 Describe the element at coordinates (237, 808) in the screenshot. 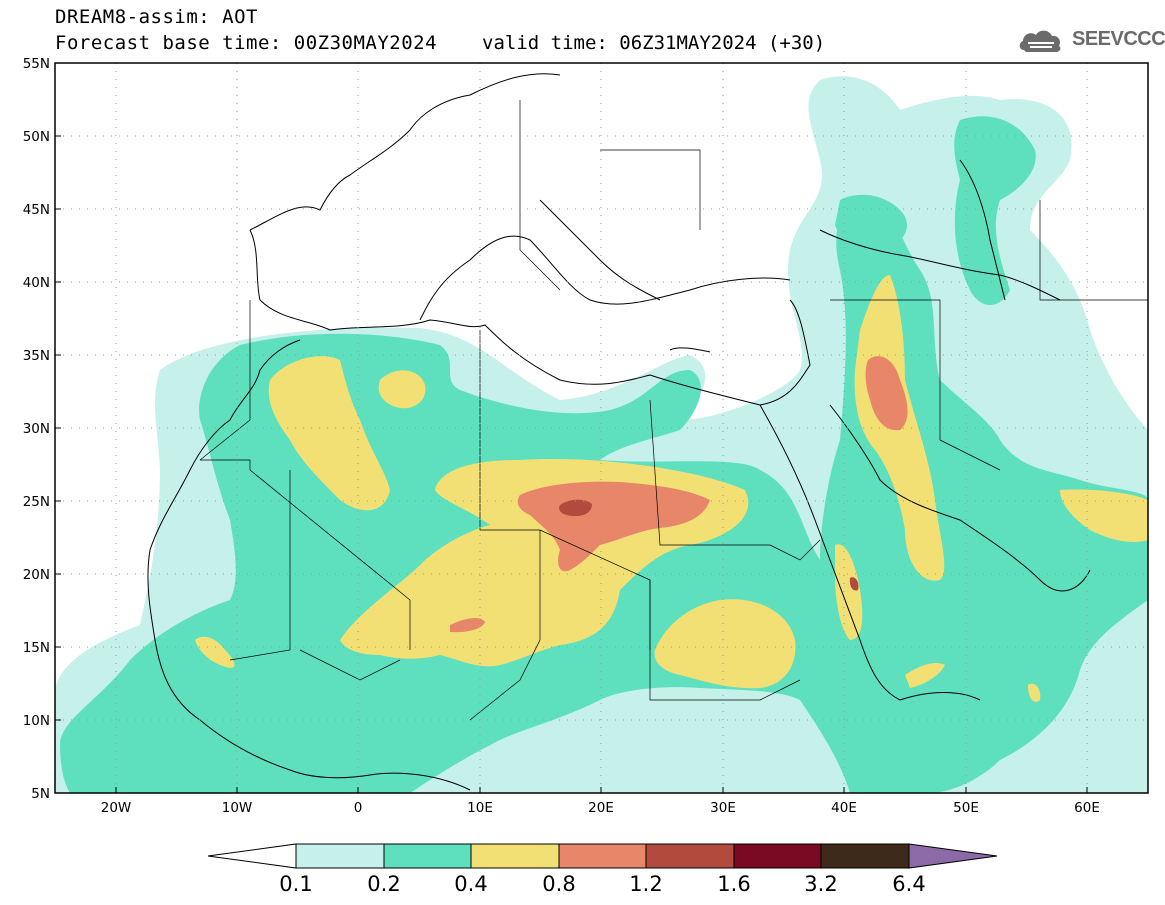

I see `lon-label: 10W` at that location.